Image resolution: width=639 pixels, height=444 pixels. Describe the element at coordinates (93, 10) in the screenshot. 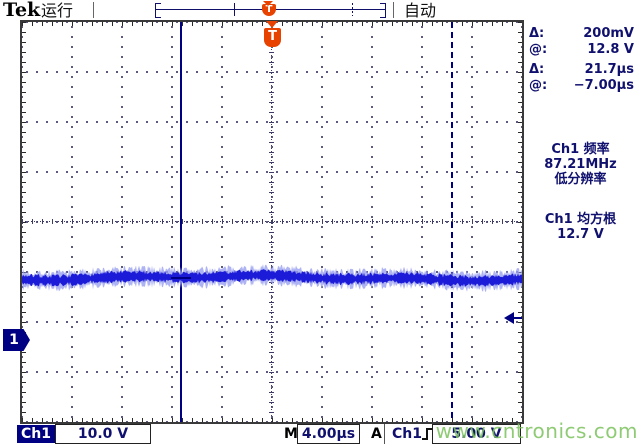

I see `topbar-divider` at that location.